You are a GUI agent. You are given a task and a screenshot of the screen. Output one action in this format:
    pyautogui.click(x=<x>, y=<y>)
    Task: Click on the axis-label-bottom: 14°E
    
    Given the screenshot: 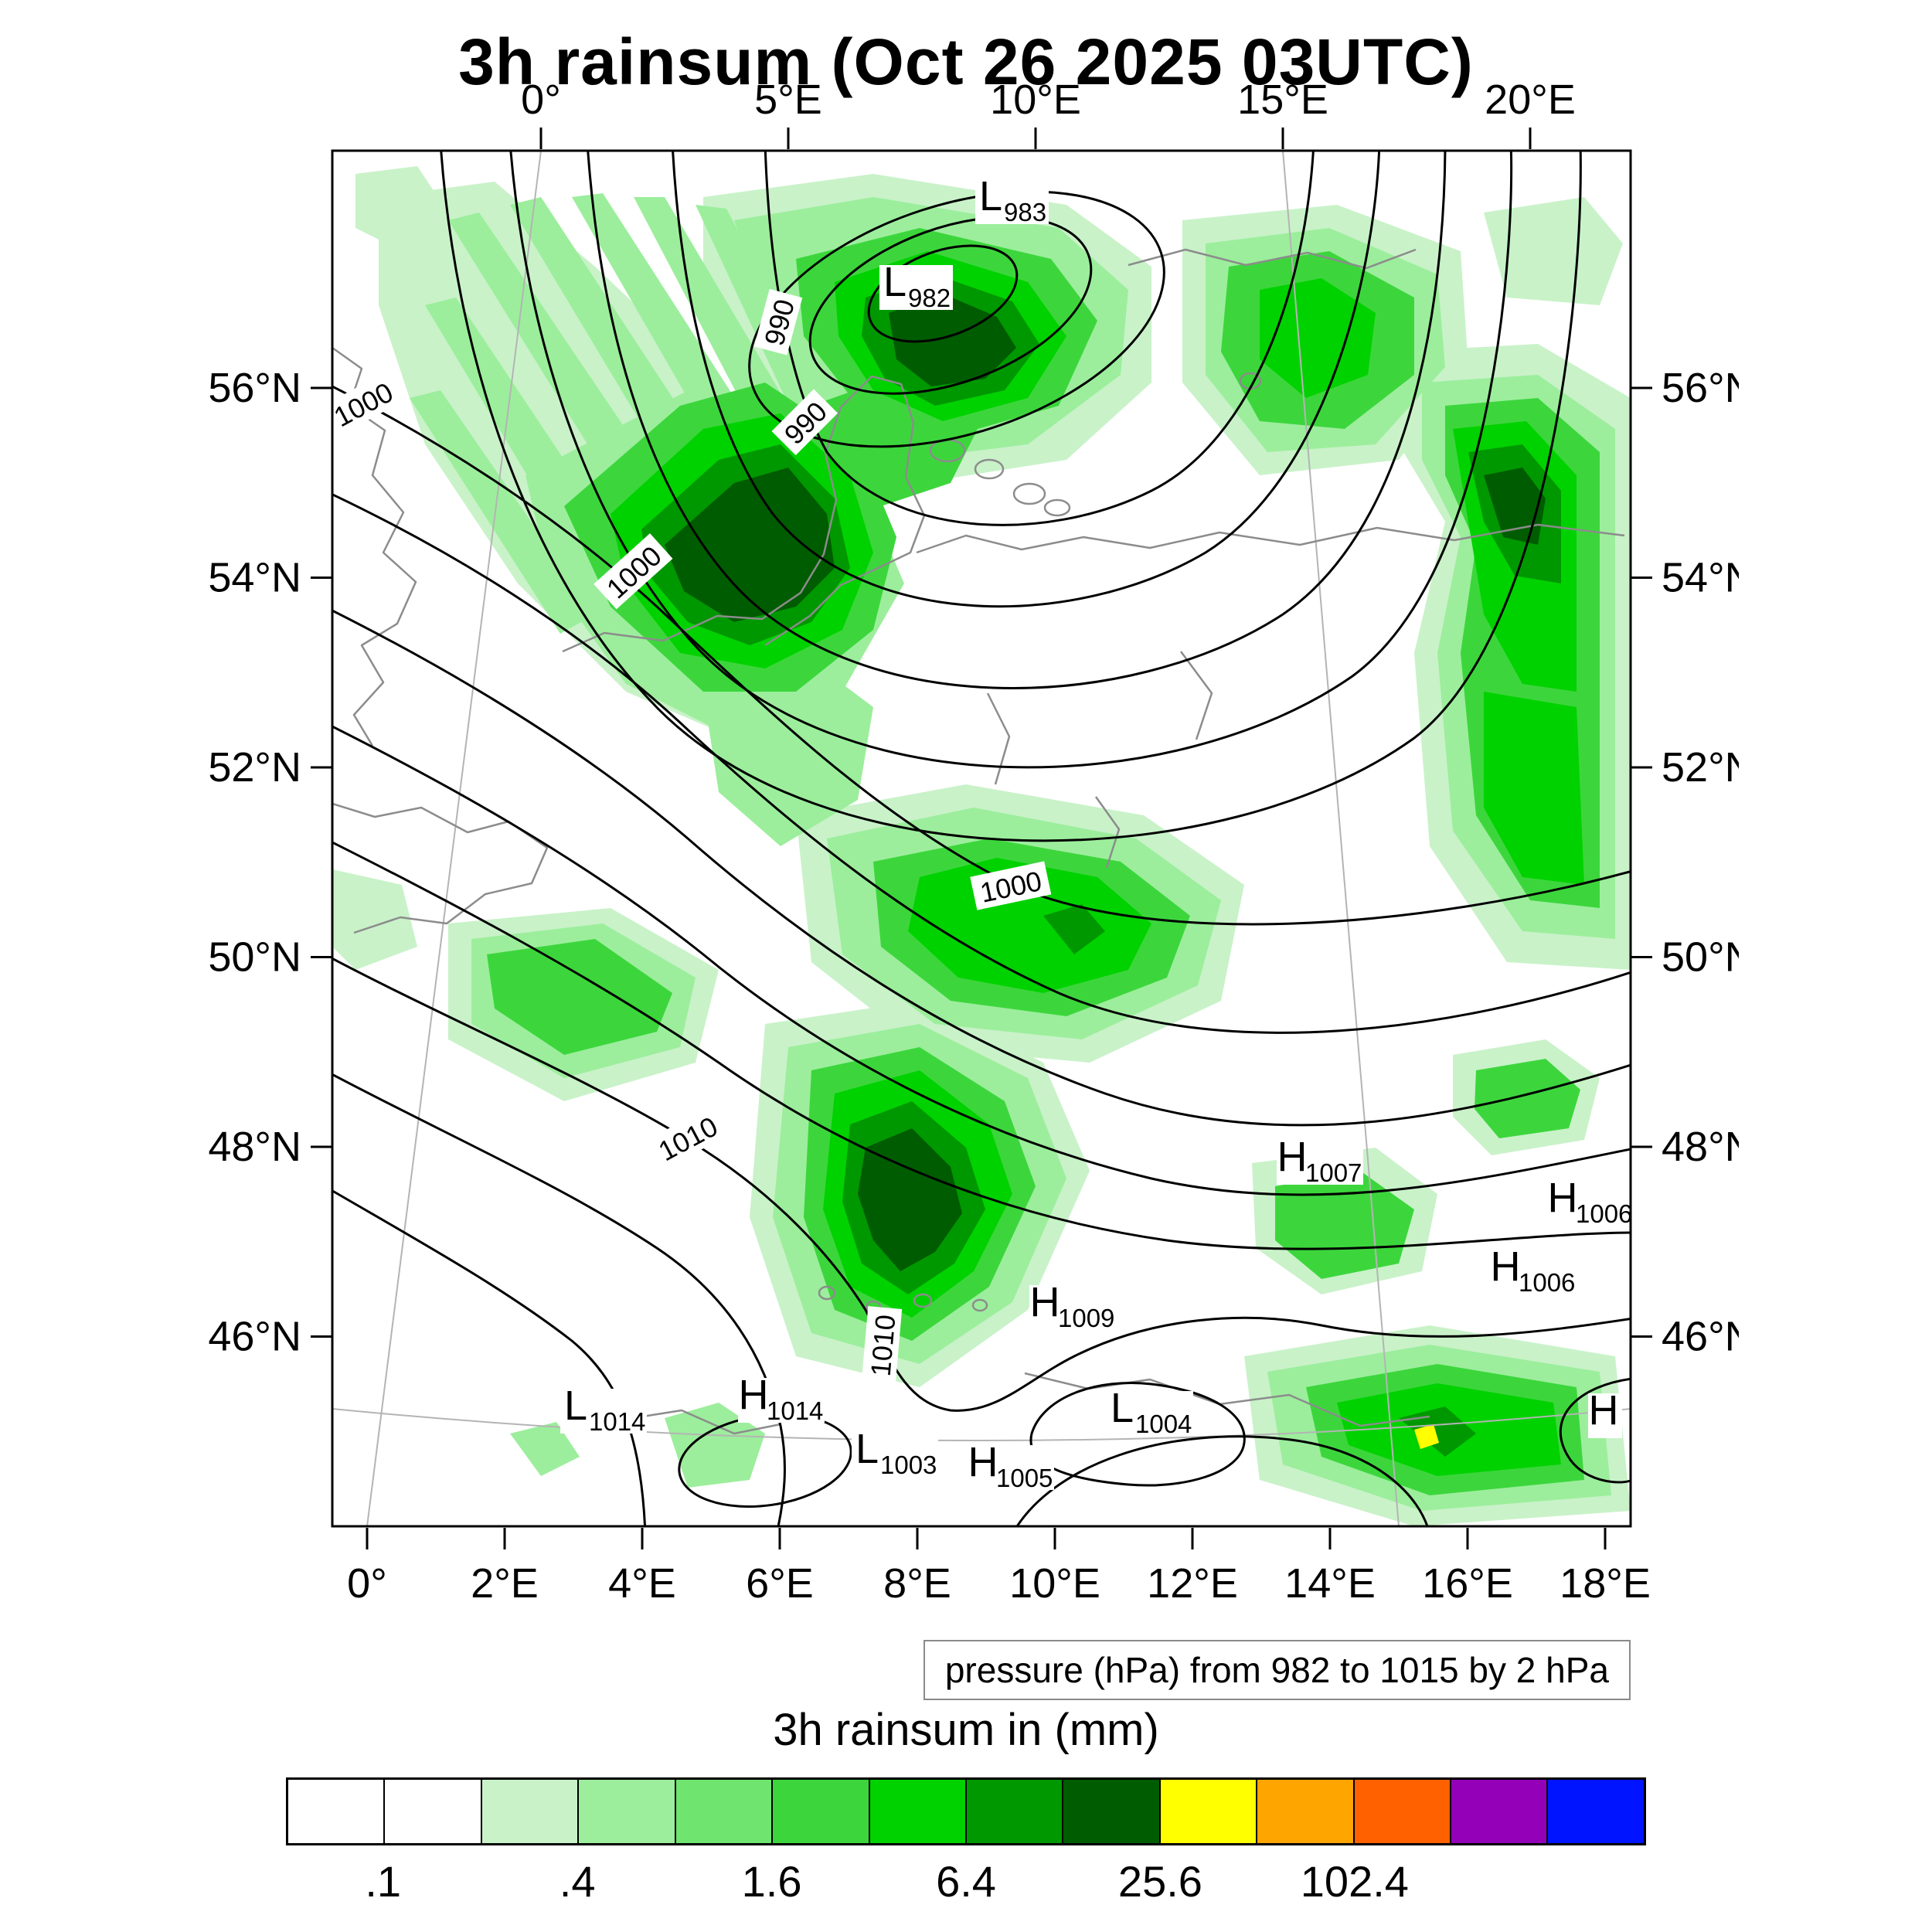 What is the action you would take?
    pyautogui.click(x=1330, y=1584)
    